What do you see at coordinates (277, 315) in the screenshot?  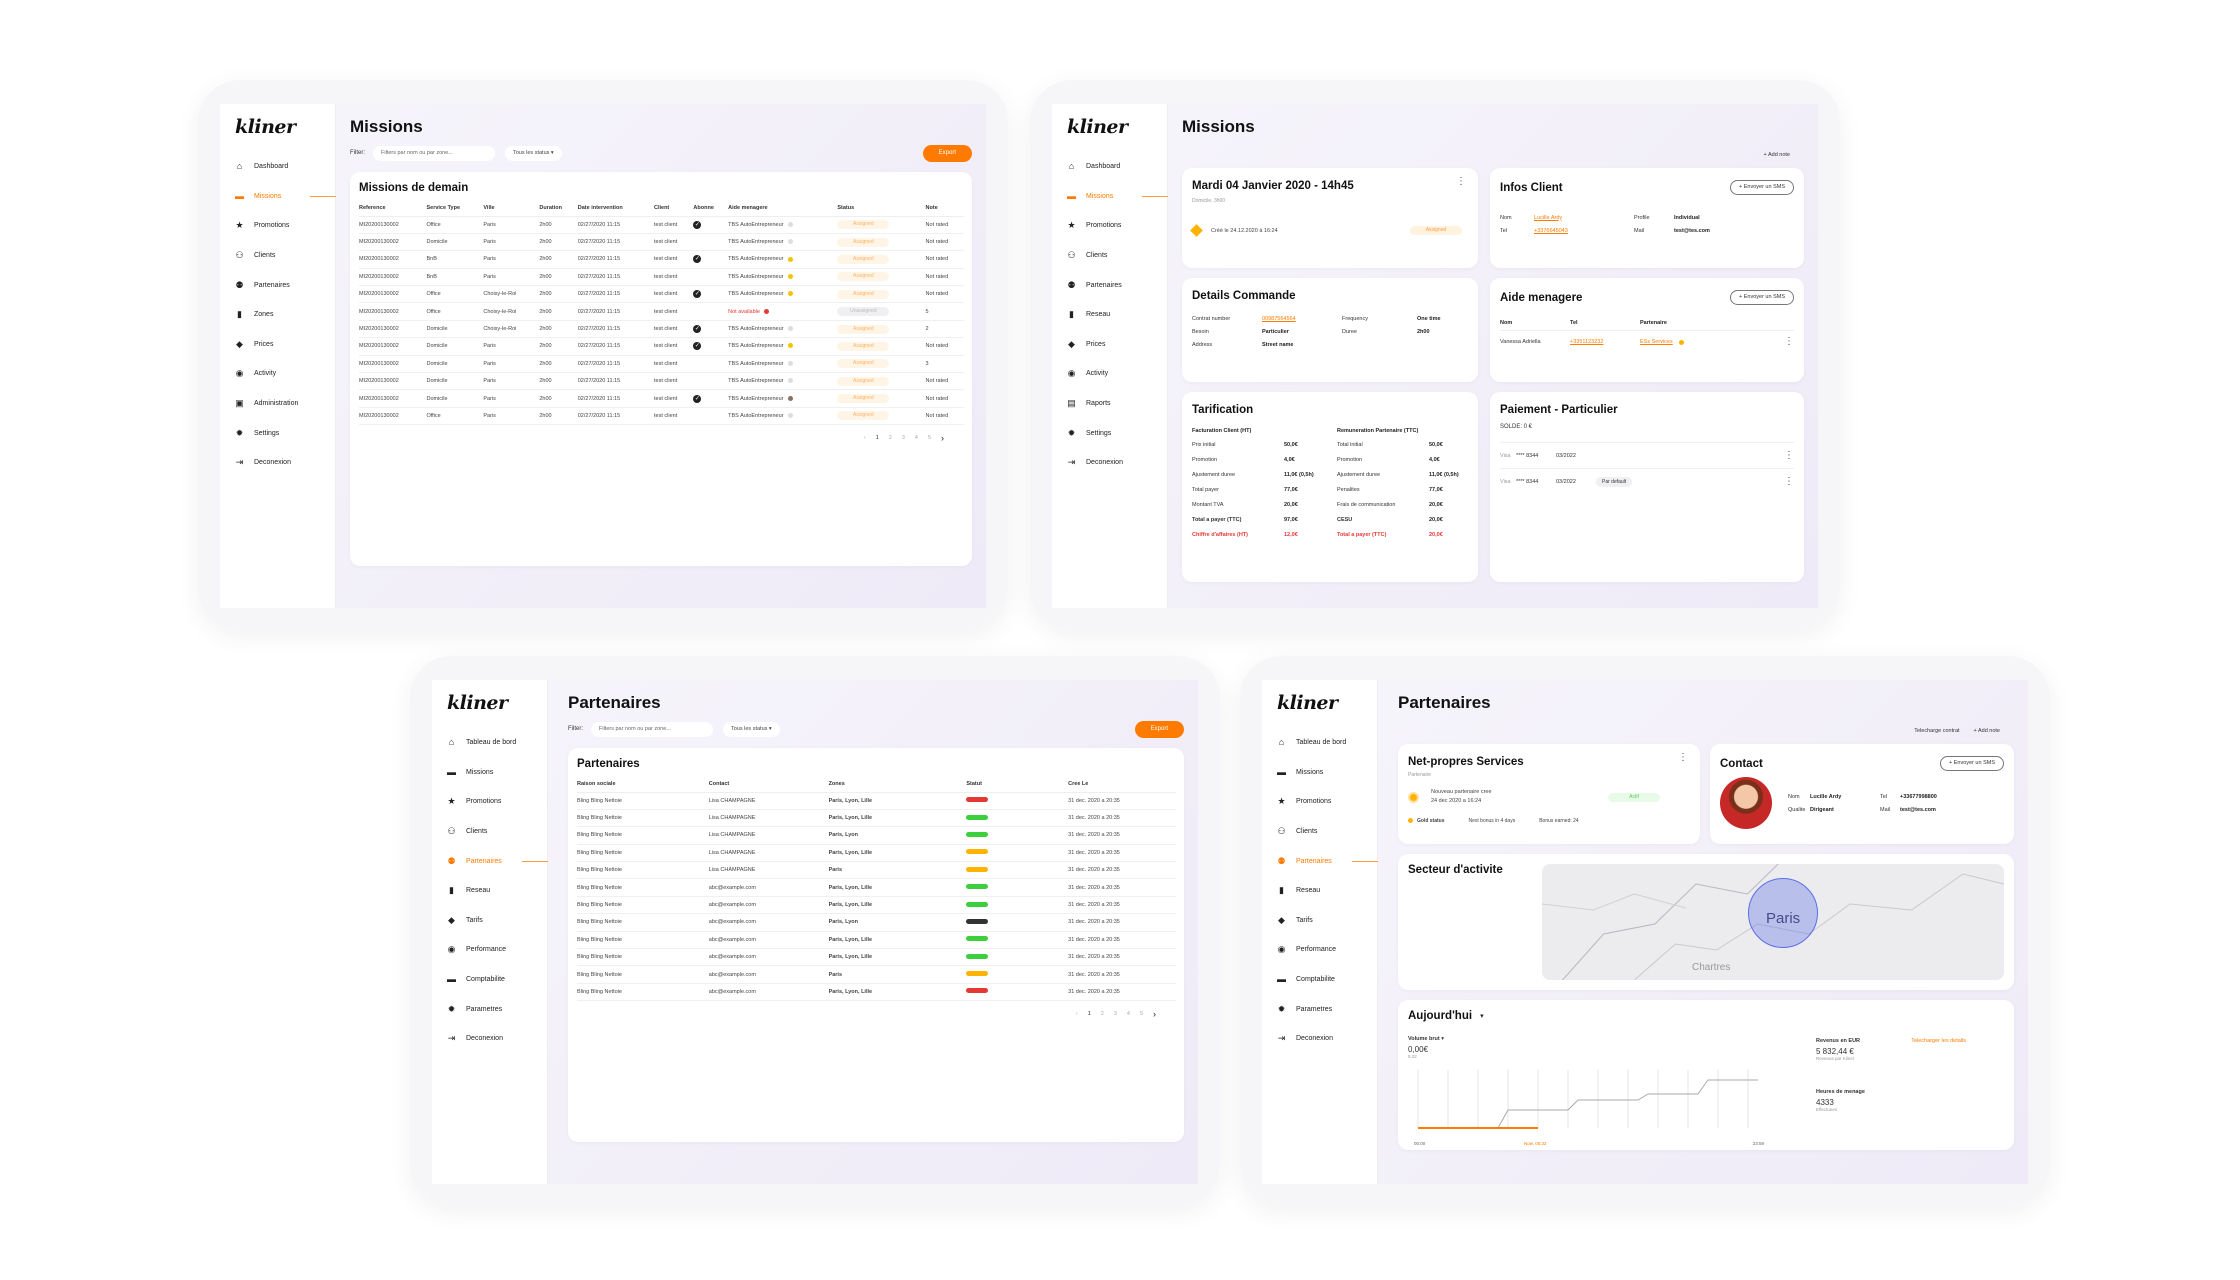 I see `sidebar-item-zones: ▮ Zones` at bounding box center [277, 315].